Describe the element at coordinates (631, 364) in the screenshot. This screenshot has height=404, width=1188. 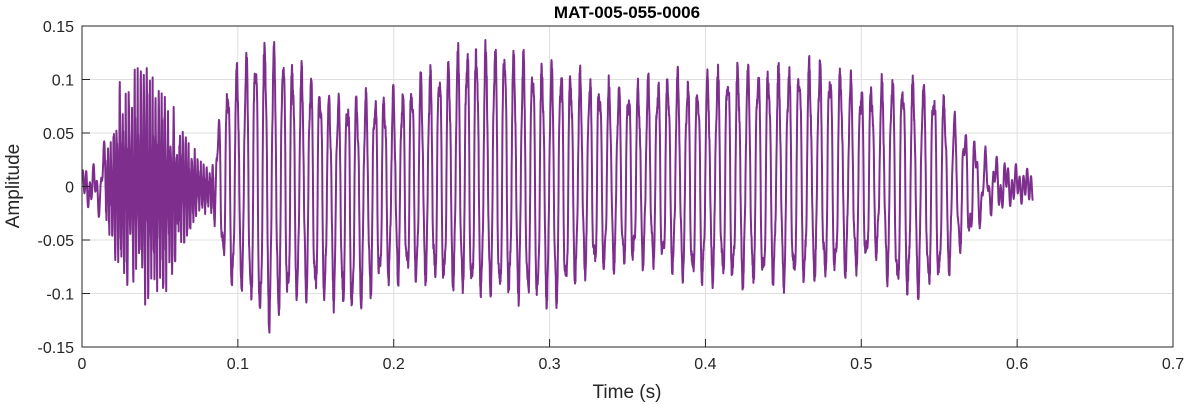
I see `x-tick-labels: 0 0.1 0.2 0.3 0.4 0.5 0.6 0.7` at that location.